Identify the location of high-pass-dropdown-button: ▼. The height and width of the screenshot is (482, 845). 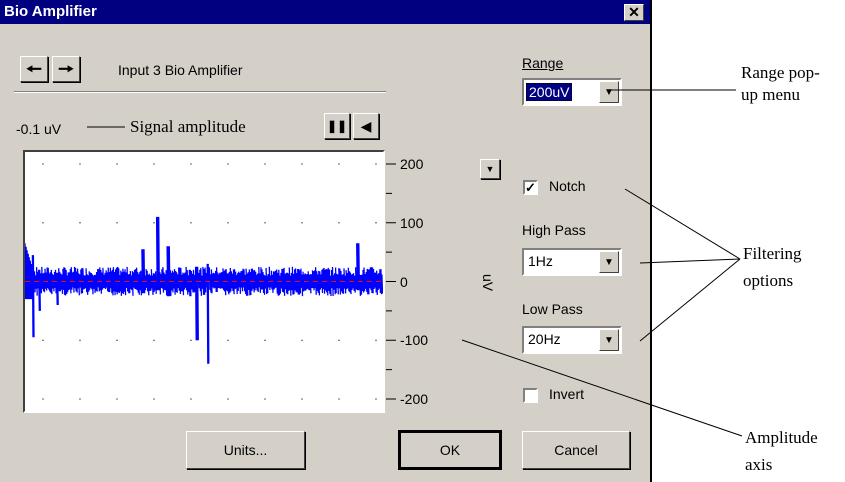
(609, 262).